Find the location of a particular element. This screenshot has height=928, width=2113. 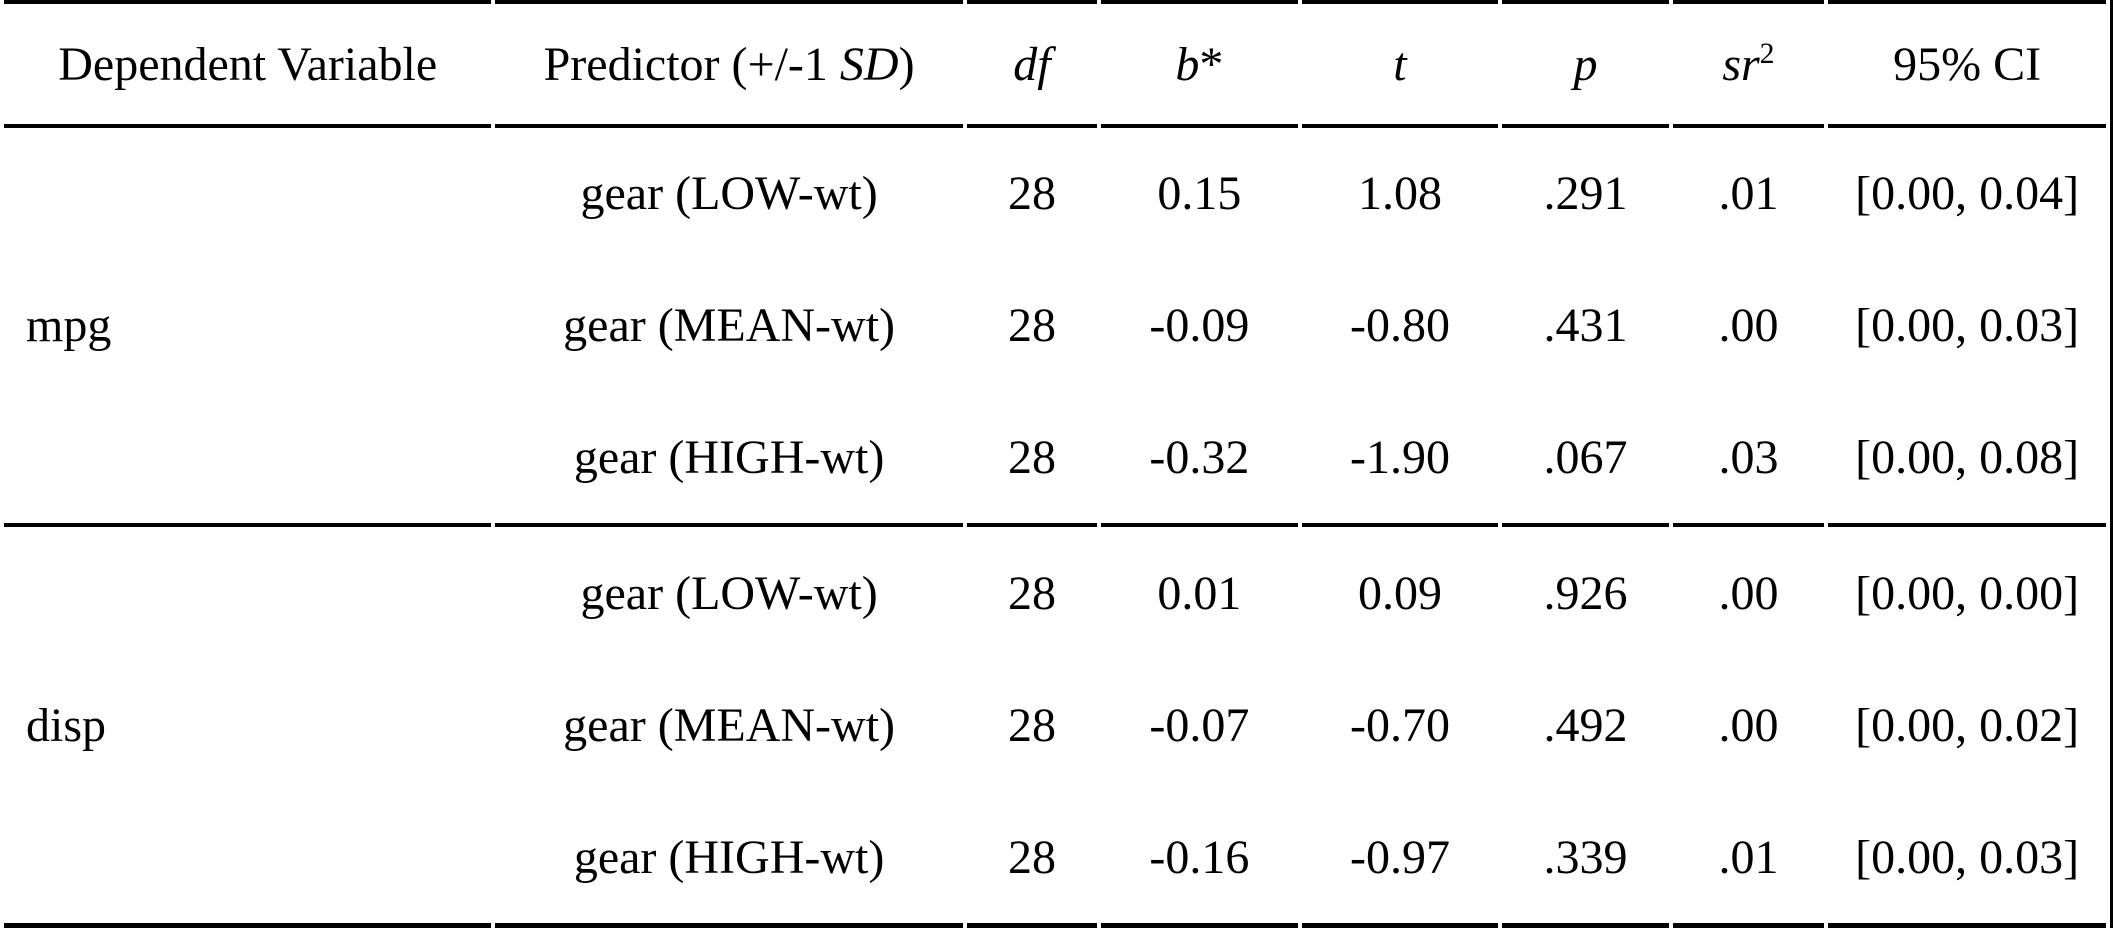

cell-t: -1.90 is located at coordinates (1399, 458).